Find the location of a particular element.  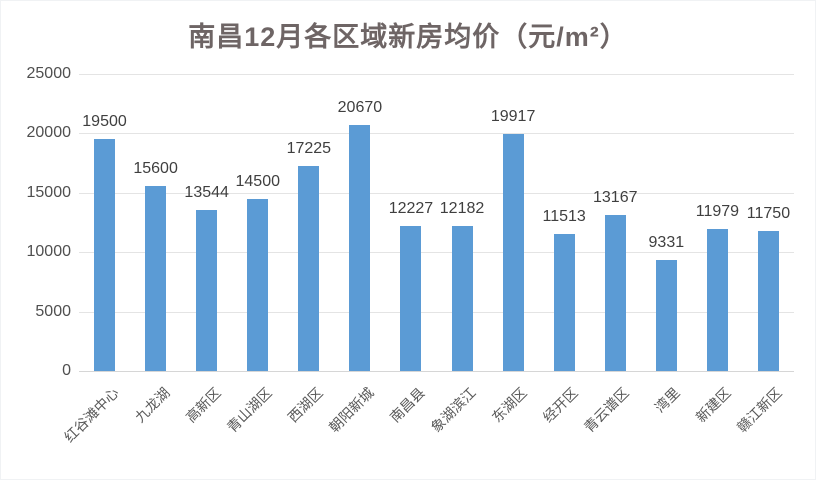

y-axis-tick-label: 20000 is located at coordinates (49, 133).